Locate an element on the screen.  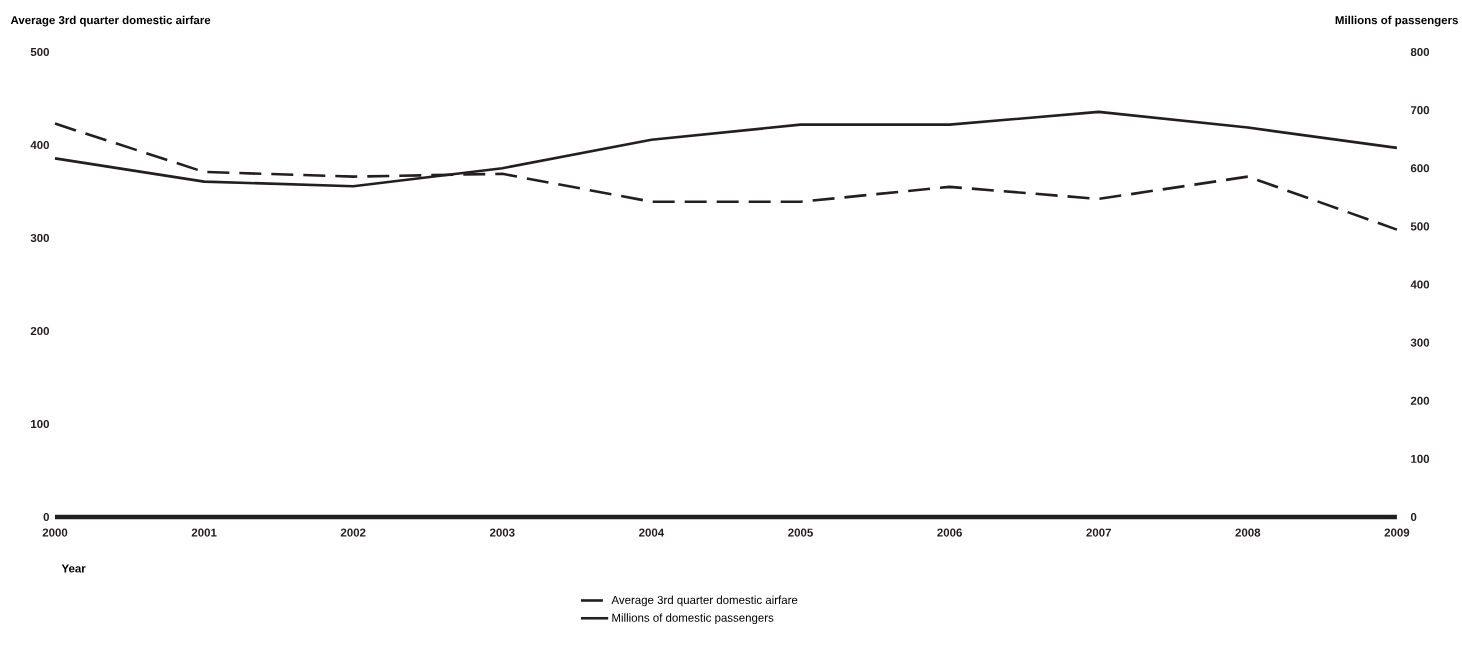
y-tick-label: 300 is located at coordinates (40, 238).